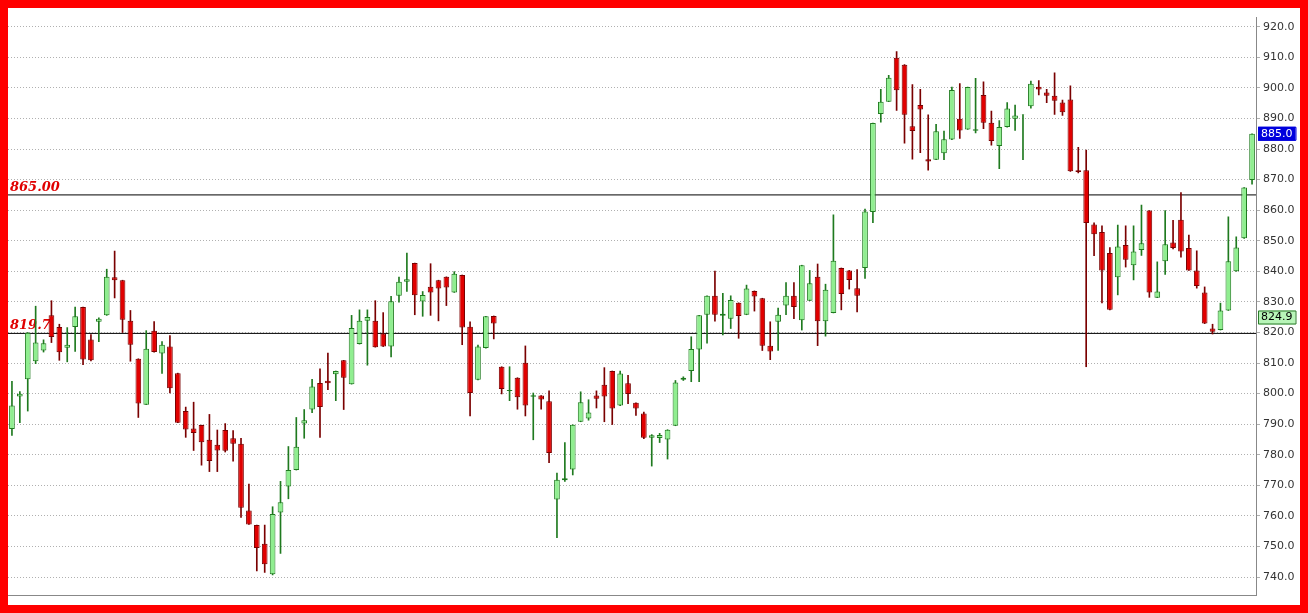 The width and height of the screenshot is (1308, 613). What do you see at coordinates (1279, 576) in the screenshot?
I see `y-tick-label: 740.0` at bounding box center [1279, 576].